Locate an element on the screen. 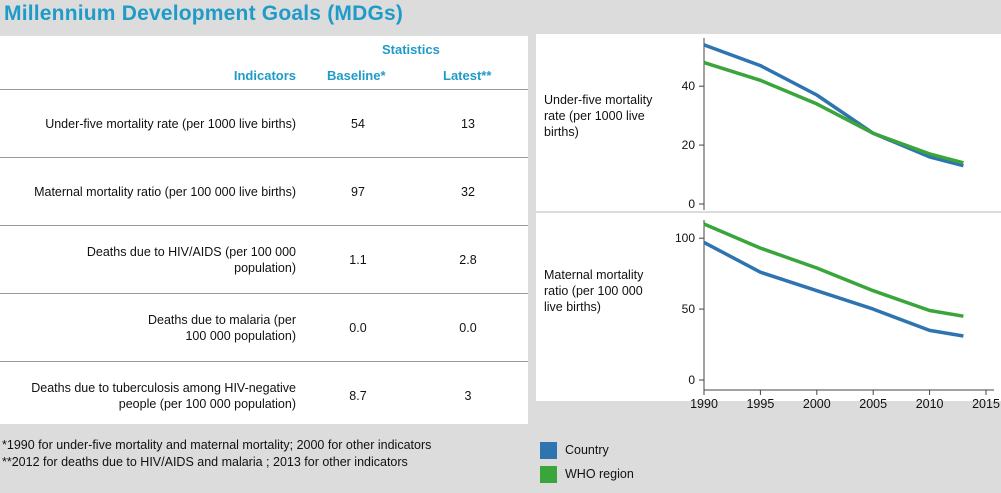 The height and width of the screenshot is (493, 1001). legend-label-country: Country is located at coordinates (587, 450).